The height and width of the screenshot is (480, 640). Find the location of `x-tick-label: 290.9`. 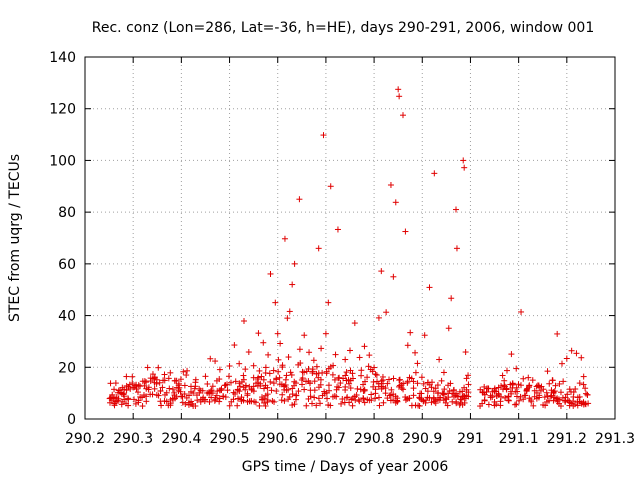

x-tick-label: 290.9 is located at coordinates (422, 439).